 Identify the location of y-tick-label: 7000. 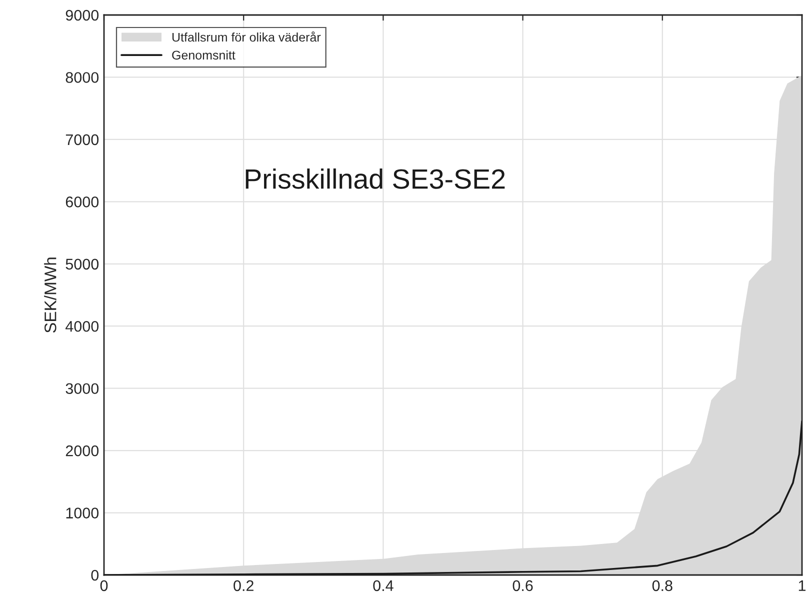
(82, 140).